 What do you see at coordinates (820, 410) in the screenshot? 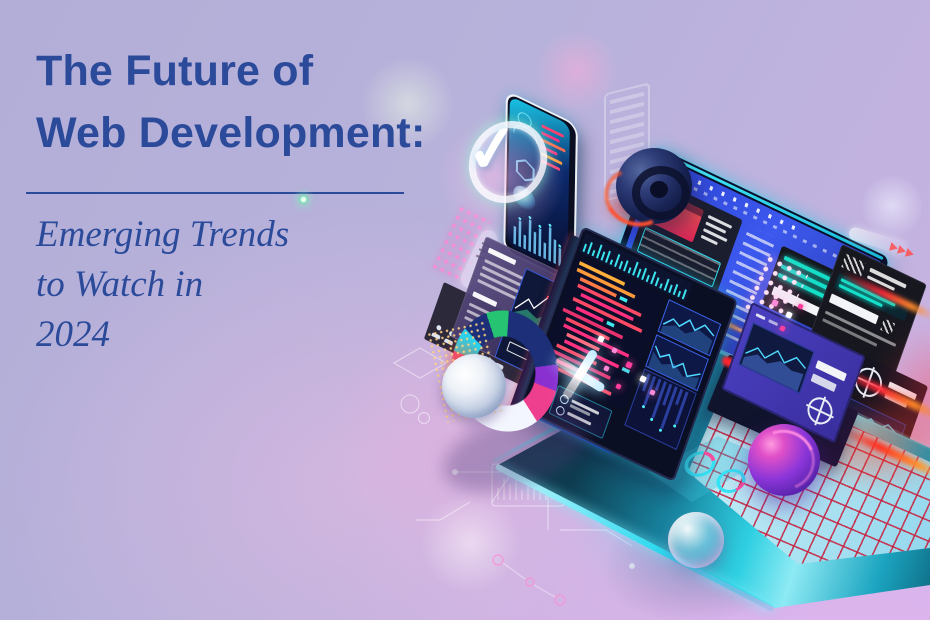
I see `crosshair-icon` at bounding box center [820, 410].